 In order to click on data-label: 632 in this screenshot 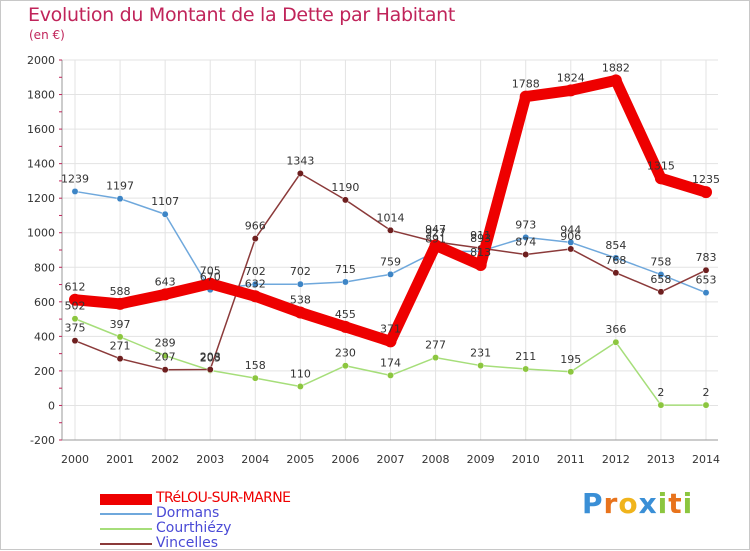, I will do `click(255, 283)`.